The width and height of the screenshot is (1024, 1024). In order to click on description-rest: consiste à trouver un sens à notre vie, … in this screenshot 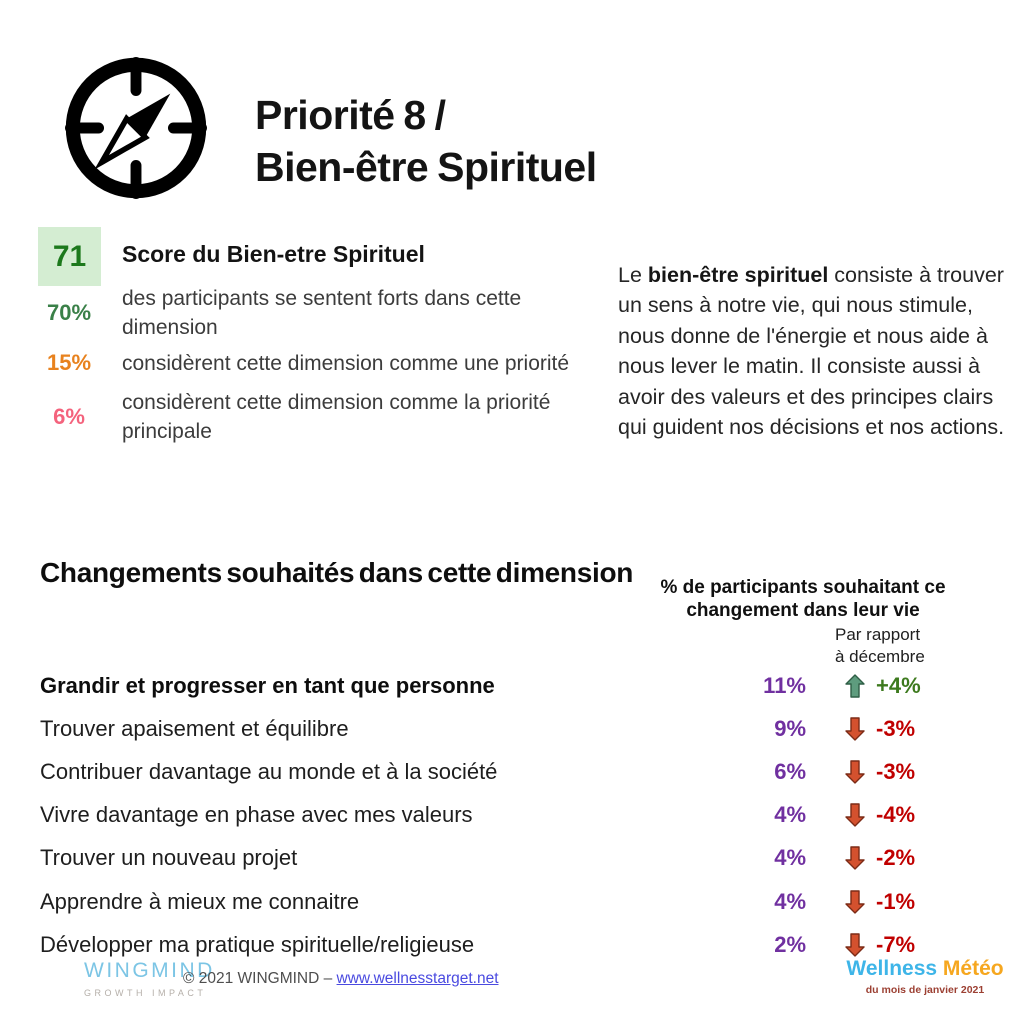, I will do `click(811, 351)`.